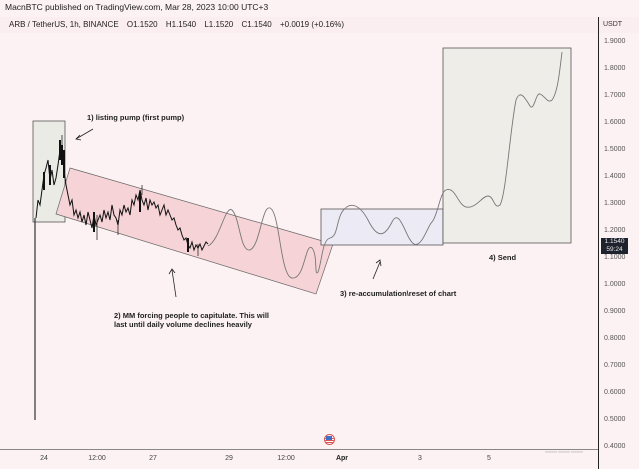 This screenshot has height=469, width=639. I want to click on descending-channel, so click(194, 231).